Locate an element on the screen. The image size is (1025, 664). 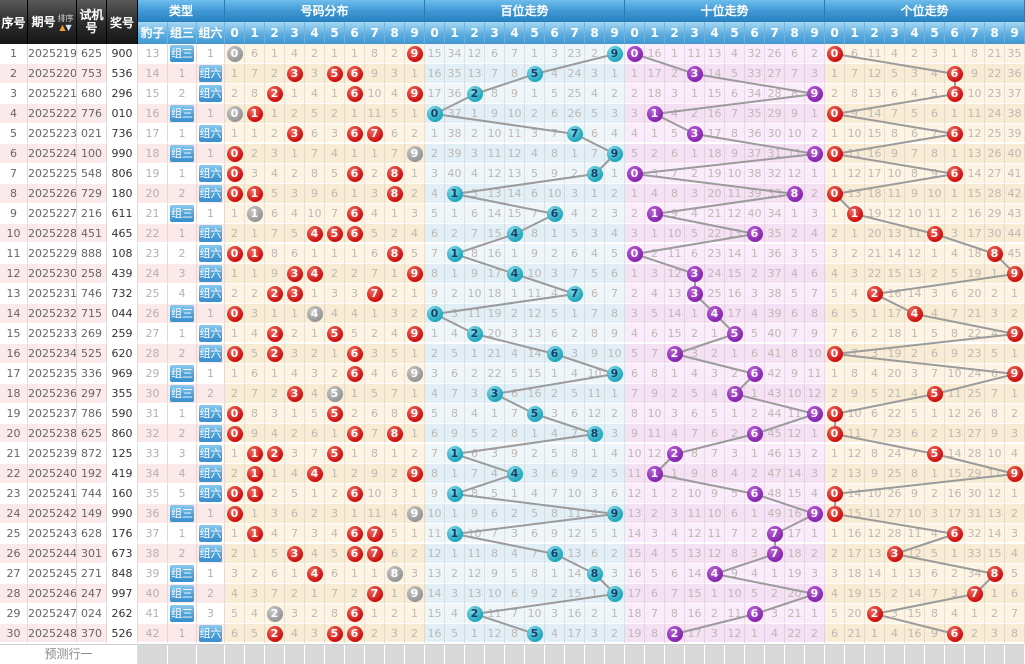
drawn-digit-ball: 2 is located at coordinates (874, 294).